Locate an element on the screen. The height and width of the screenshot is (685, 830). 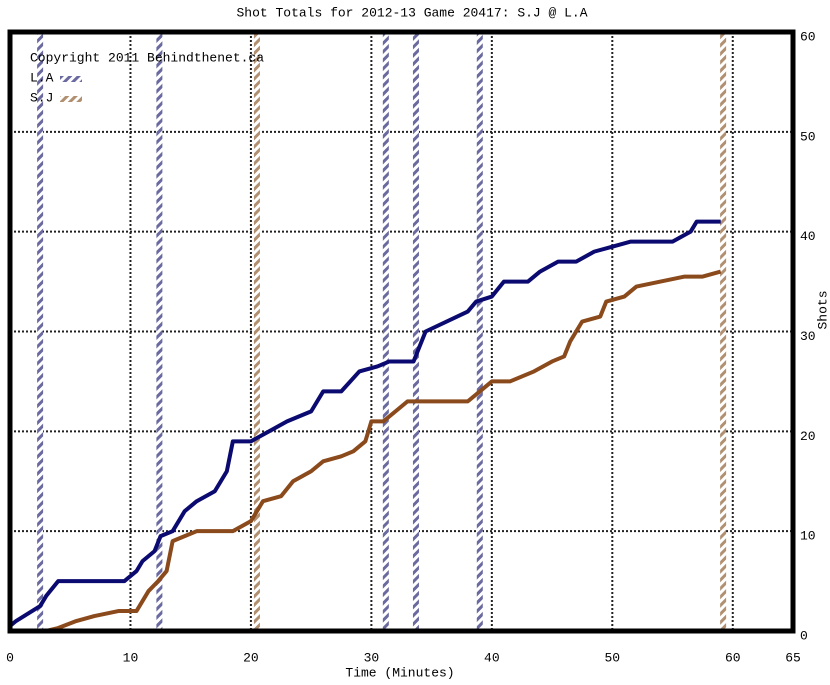
y-tick-label: 40 is located at coordinates (808, 236).